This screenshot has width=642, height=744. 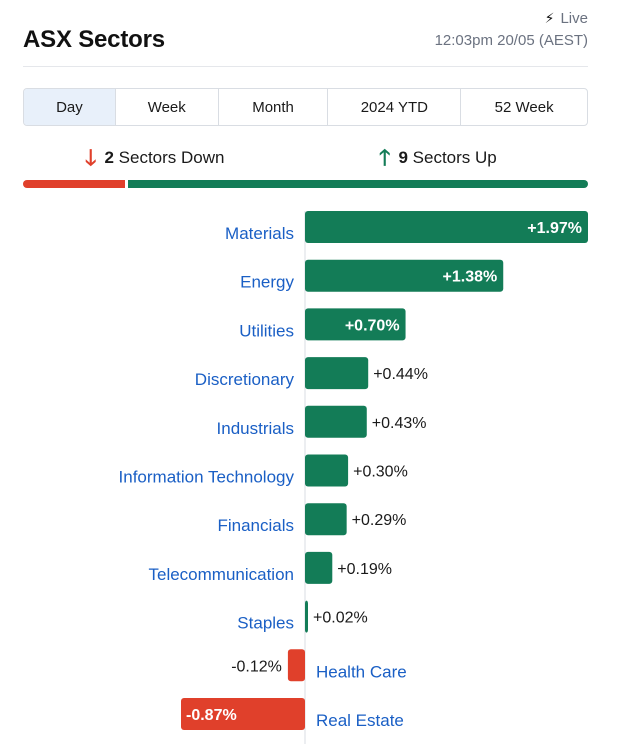 What do you see at coordinates (327, 470) in the screenshot?
I see `bar-information-technology` at bounding box center [327, 470].